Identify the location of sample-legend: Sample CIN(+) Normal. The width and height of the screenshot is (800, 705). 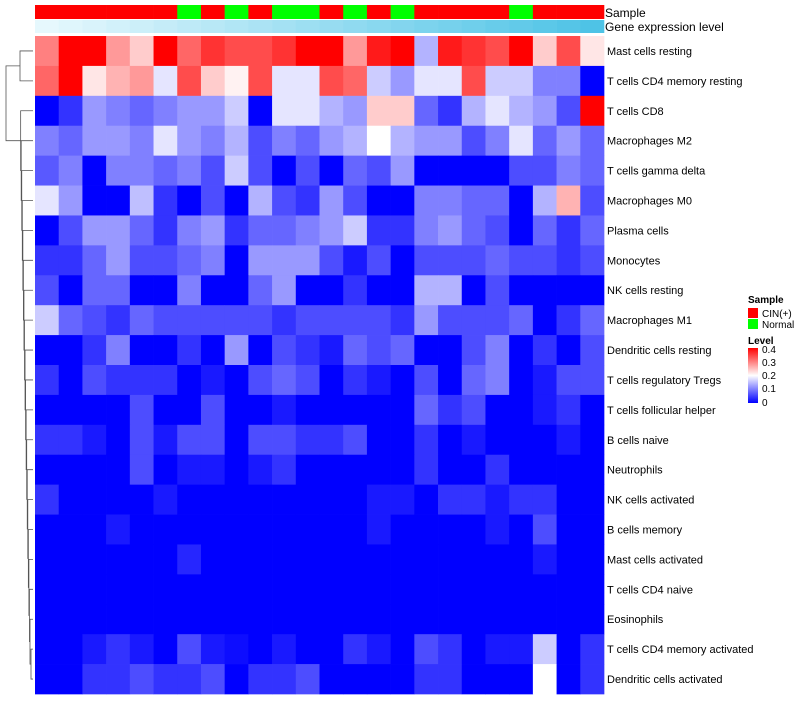
(771, 313).